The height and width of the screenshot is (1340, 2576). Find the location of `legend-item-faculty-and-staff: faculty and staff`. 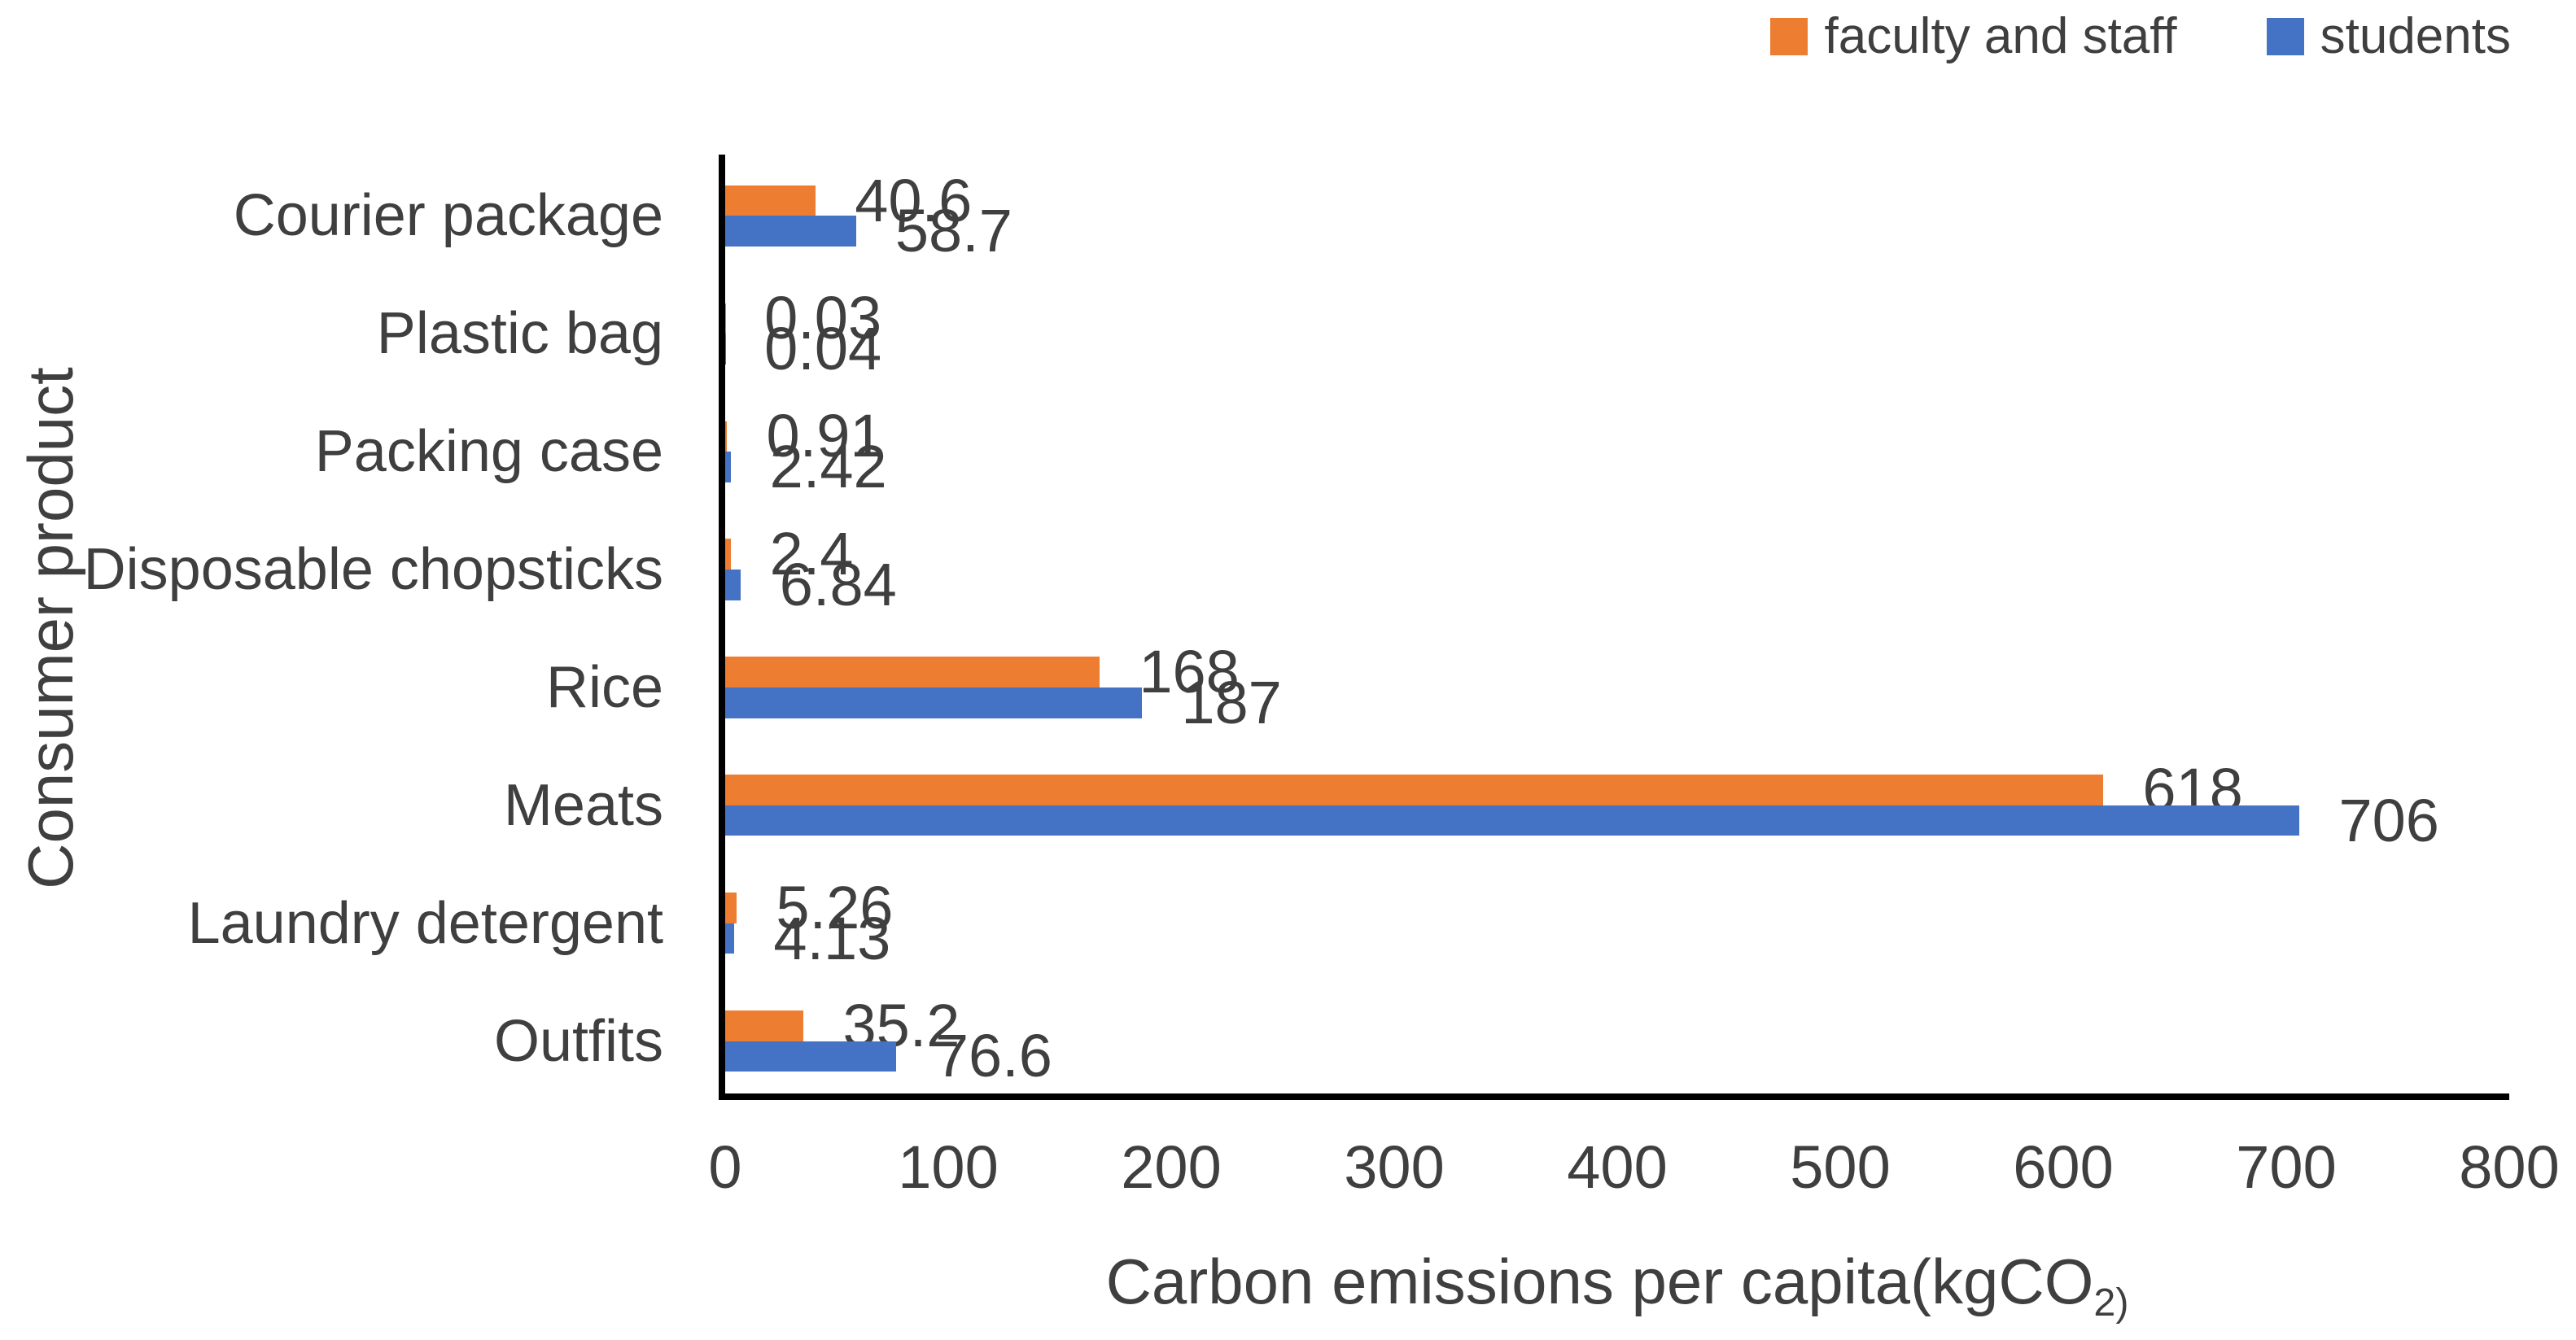

legend-item-faculty-and-staff: faculty and staff is located at coordinates (1973, 36).